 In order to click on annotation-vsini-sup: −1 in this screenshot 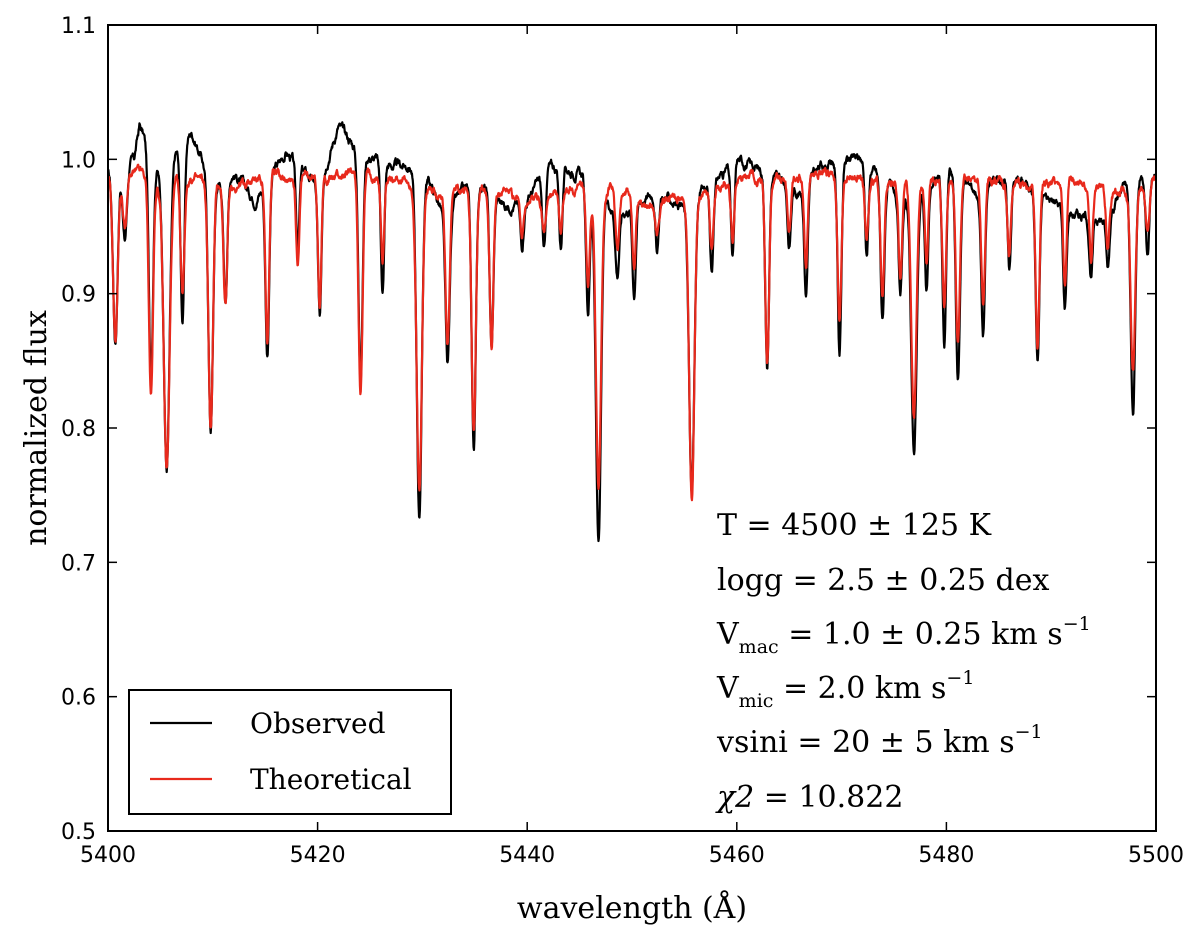, I will do `click(1029, 732)`.